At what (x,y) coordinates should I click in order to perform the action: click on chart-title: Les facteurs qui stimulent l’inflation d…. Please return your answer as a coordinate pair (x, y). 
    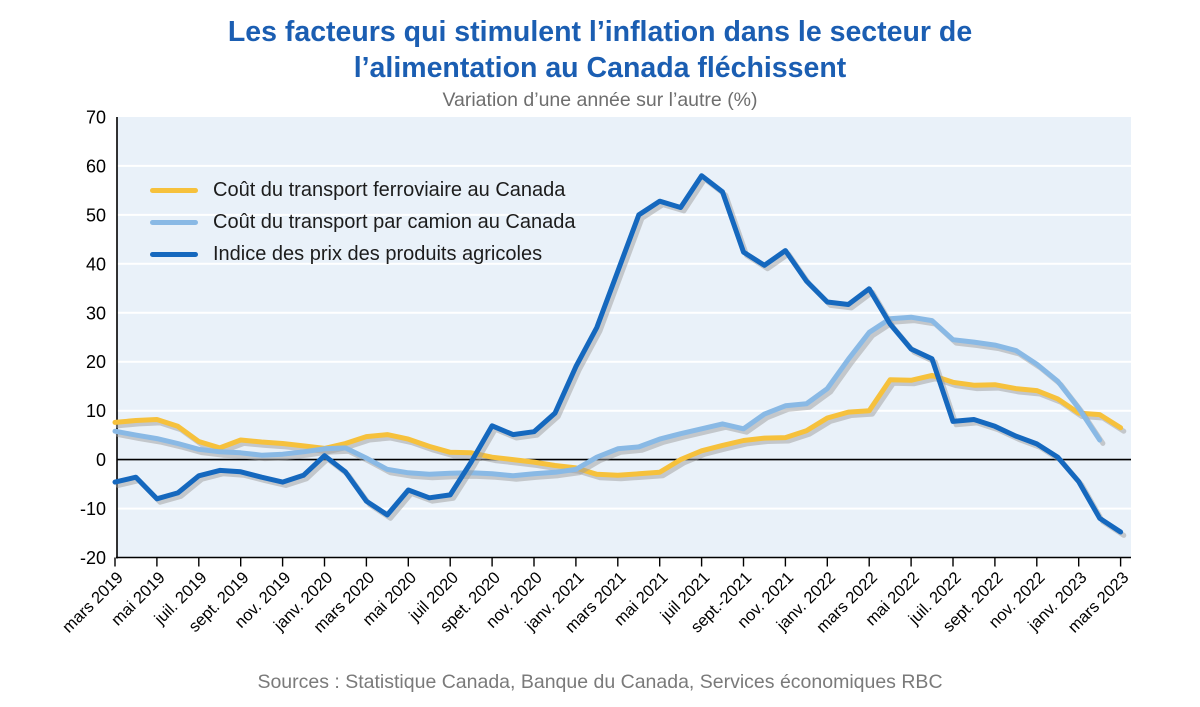
    Looking at the image, I should click on (600, 50).